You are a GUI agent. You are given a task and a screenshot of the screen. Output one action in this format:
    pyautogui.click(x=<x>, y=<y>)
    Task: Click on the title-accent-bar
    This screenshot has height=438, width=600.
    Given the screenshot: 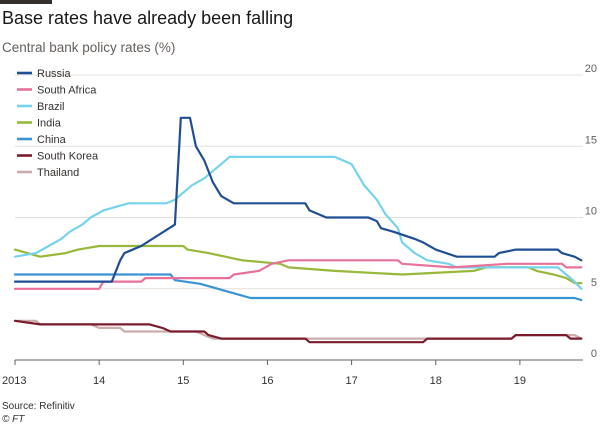 What is the action you would take?
    pyautogui.click(x=26, y=2)
    